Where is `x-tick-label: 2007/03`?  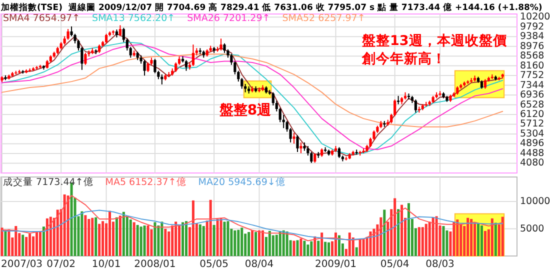
x-tick-label: 2007/03 is located at coordinates (22, 264).